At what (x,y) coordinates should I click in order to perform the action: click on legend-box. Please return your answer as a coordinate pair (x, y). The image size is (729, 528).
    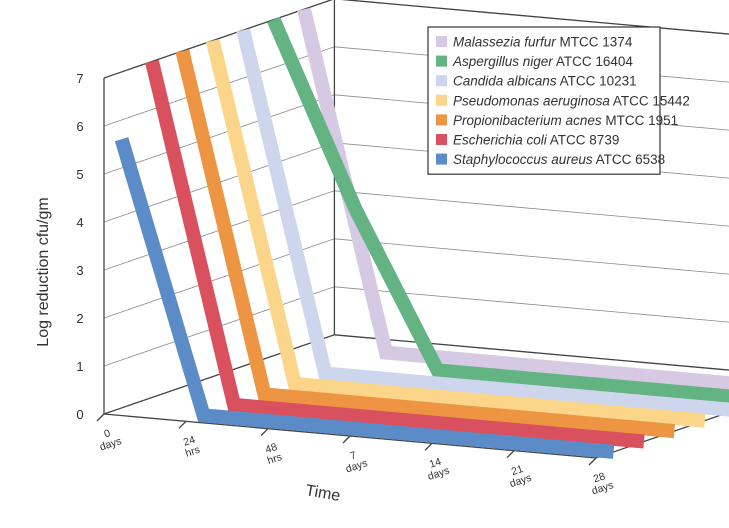
    Looking at the image, I should click on (544, 100).